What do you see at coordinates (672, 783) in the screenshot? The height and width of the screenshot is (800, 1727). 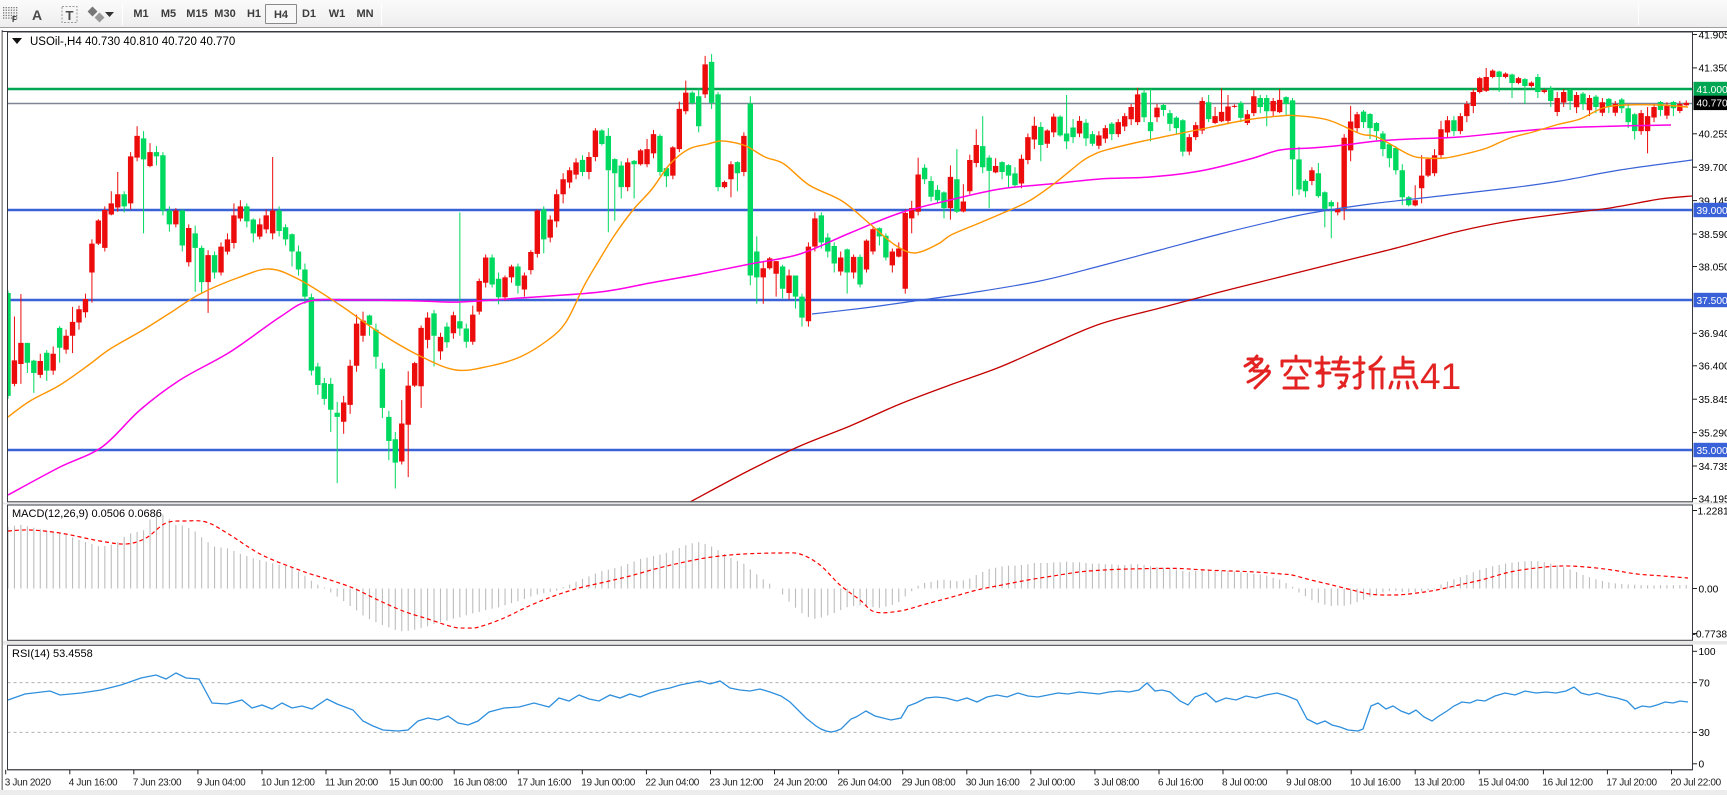 I see `svg-text: 22 Jun 04:00` at bounding box center [672, 783].